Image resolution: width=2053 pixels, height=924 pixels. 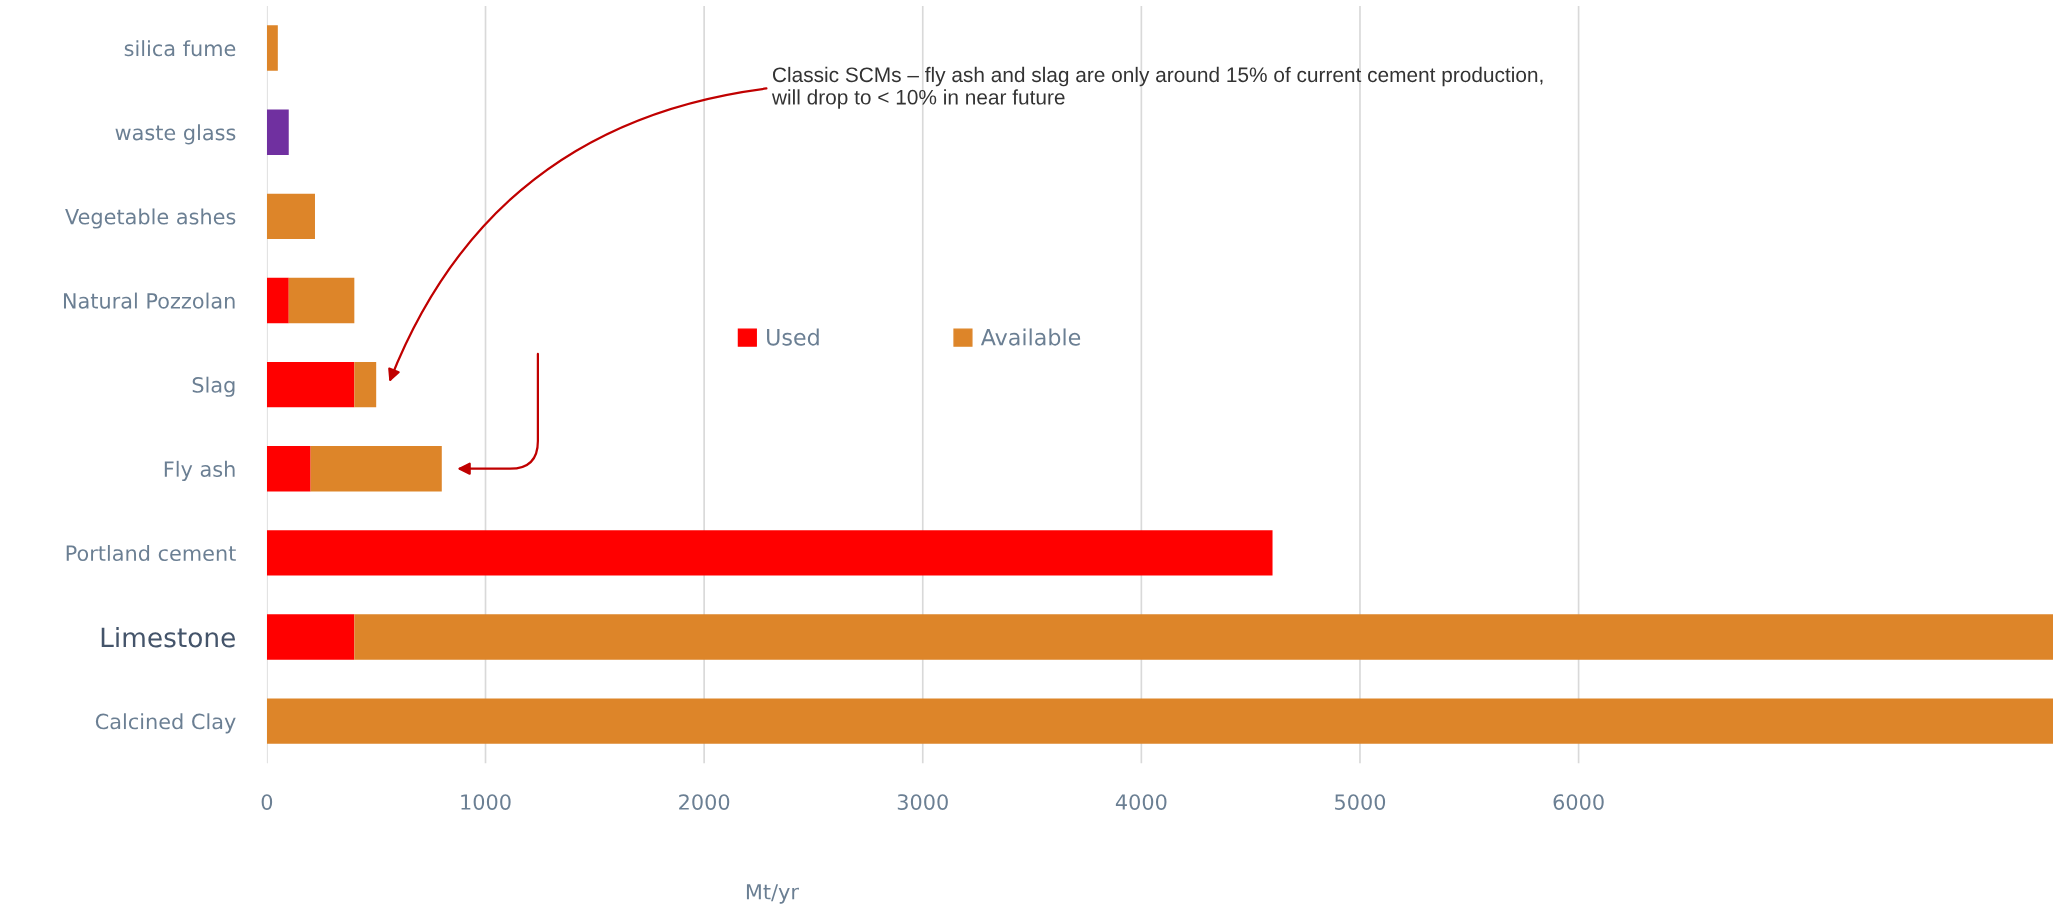 What do you see at coordinates (180, 48) in the screenshot?
I see `y-tick-label: silica fume` at bounding box center [180, 48].